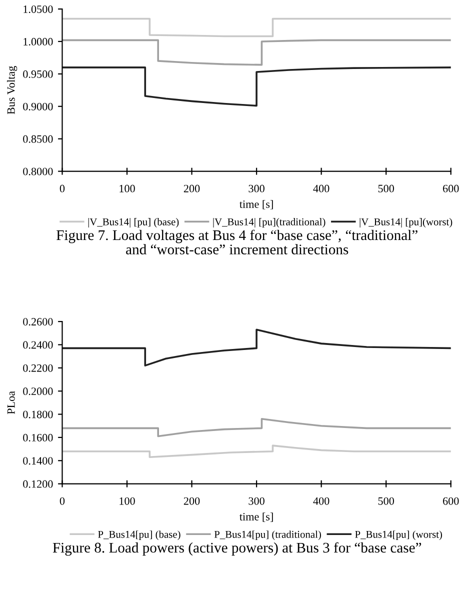  Describe the element at coordinates (38, 322) in the screenshot. I see `y-tick-label: 0.2600` at that location.